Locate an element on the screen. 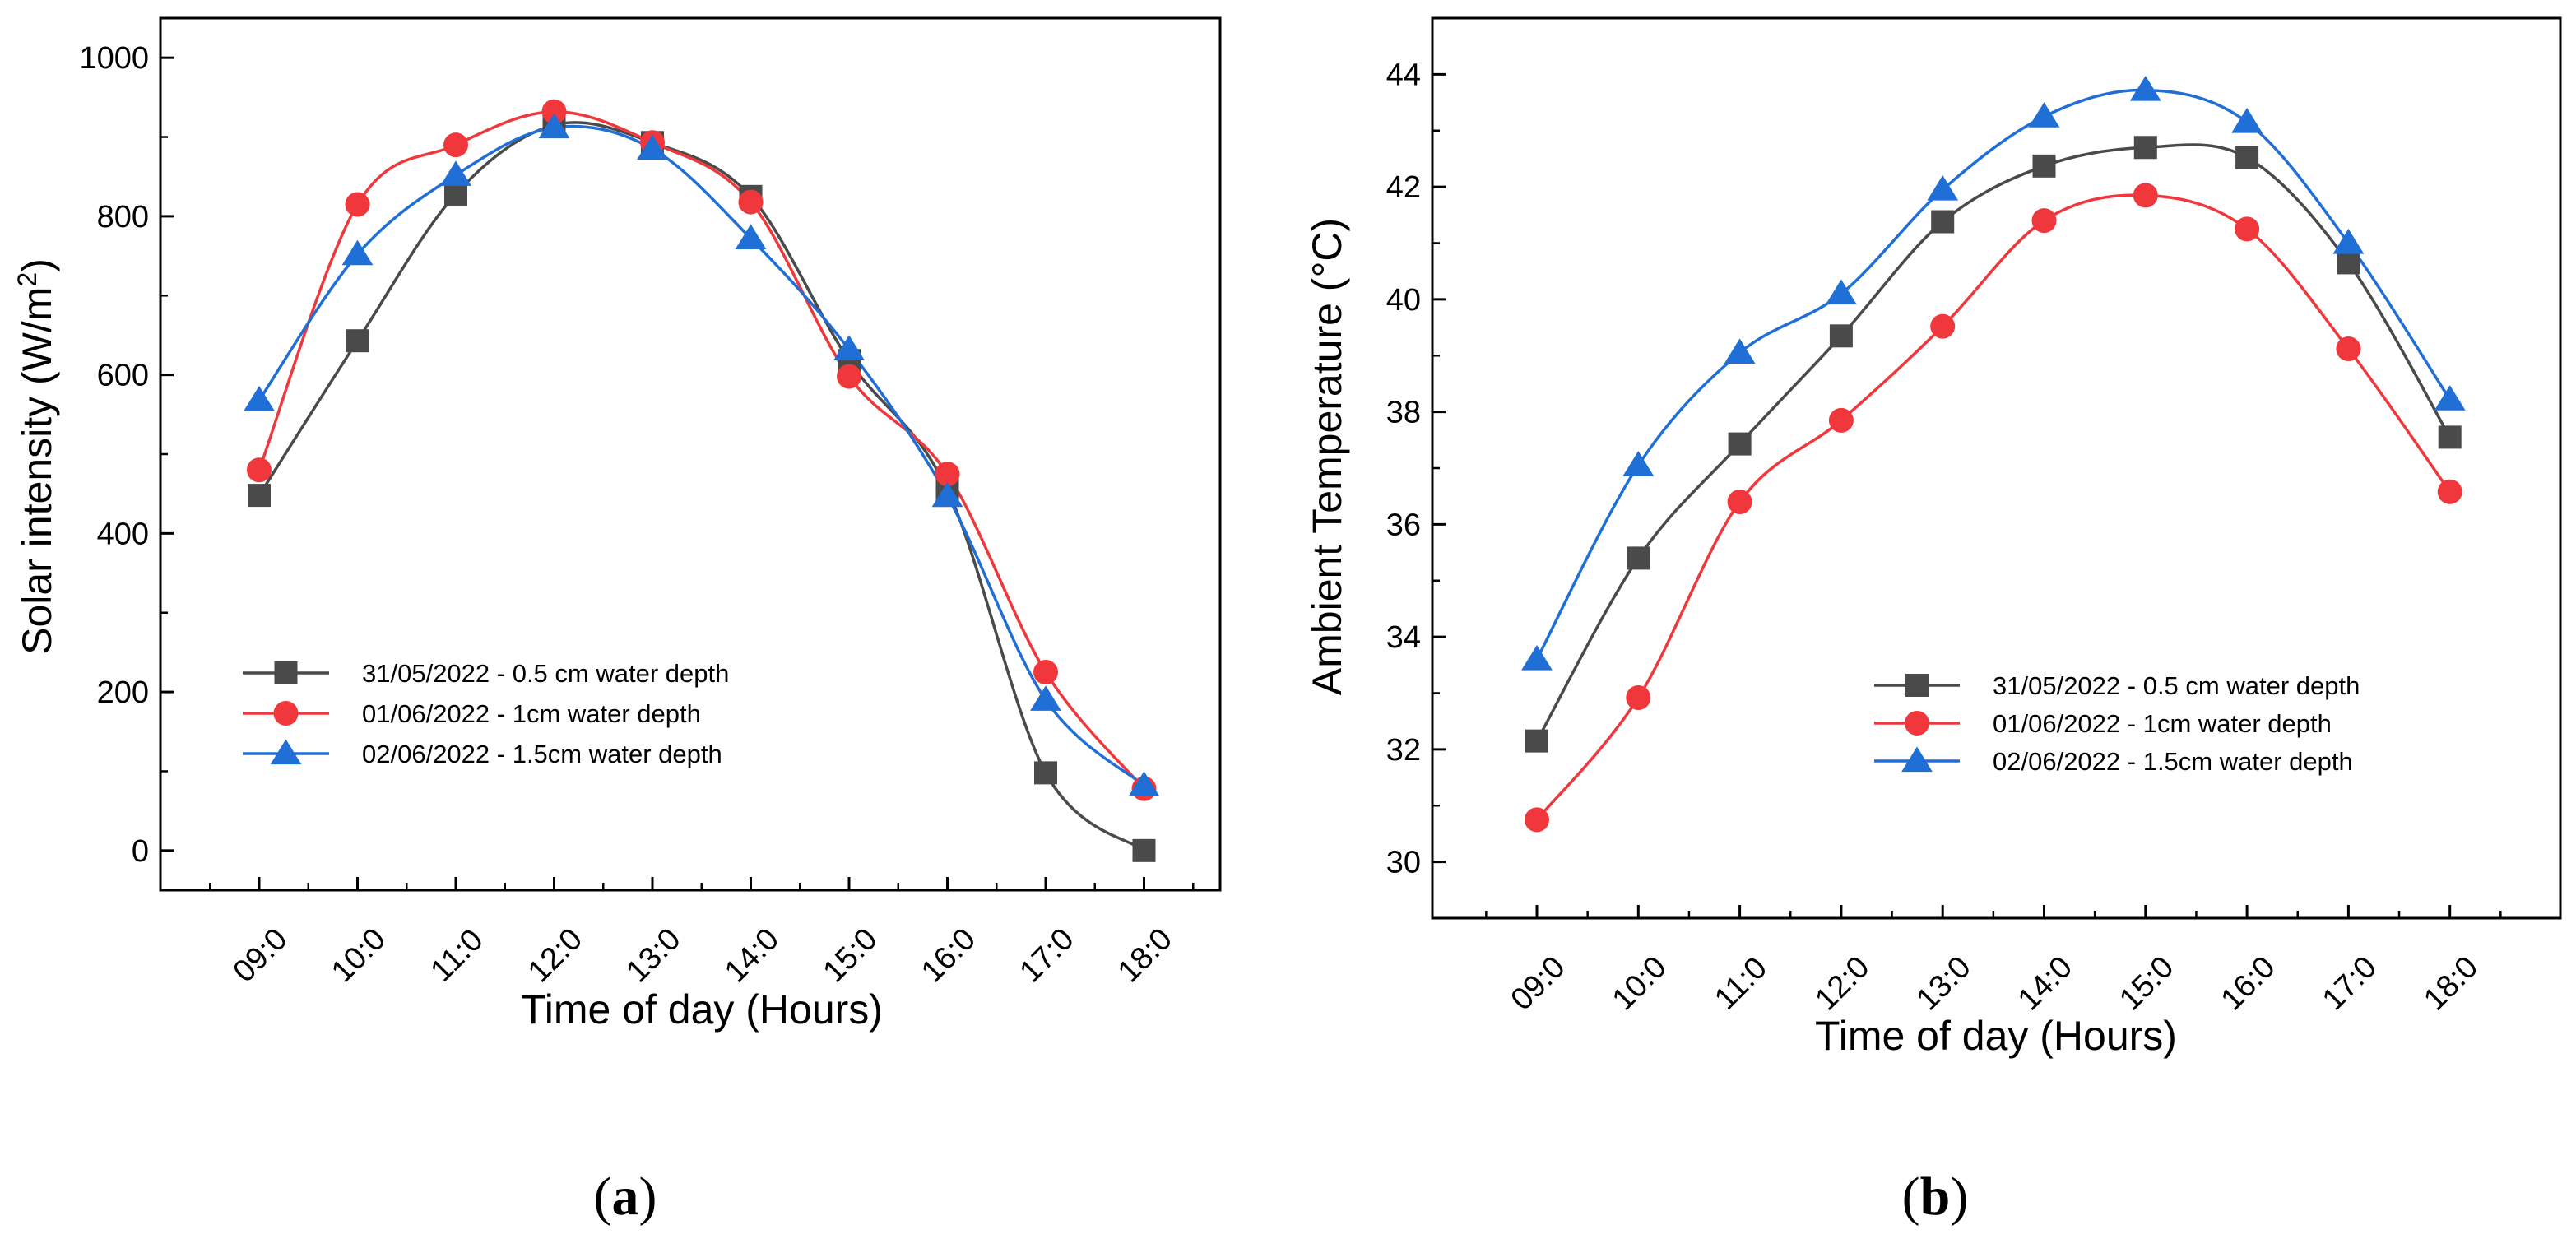 Image resolution: width=2576 pixels, height=1239 pixels. y-tick-label: 600 is located at coordinates (123, 376).